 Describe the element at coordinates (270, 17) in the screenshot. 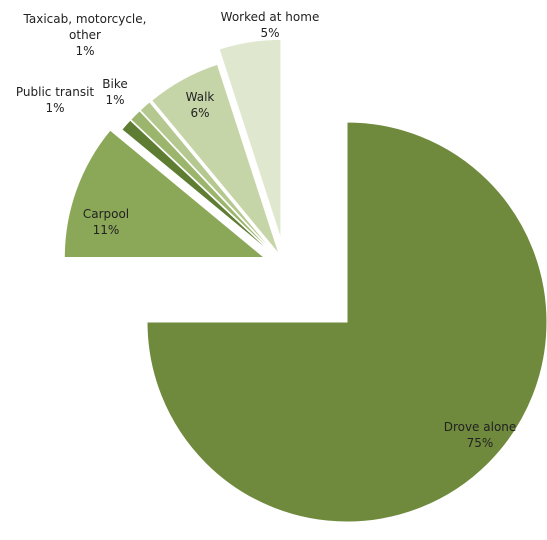

I see `category-label: Worked at home` at that location.